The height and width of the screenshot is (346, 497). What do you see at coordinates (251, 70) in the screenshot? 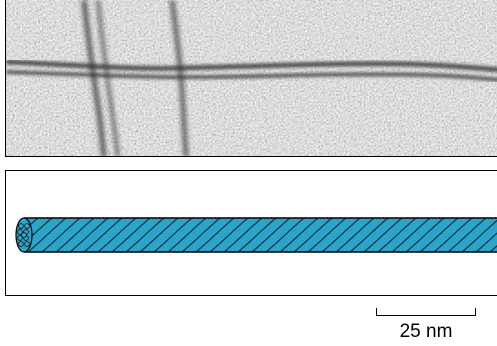
I see `horizontal-filament` at bounding box center [251, 70].